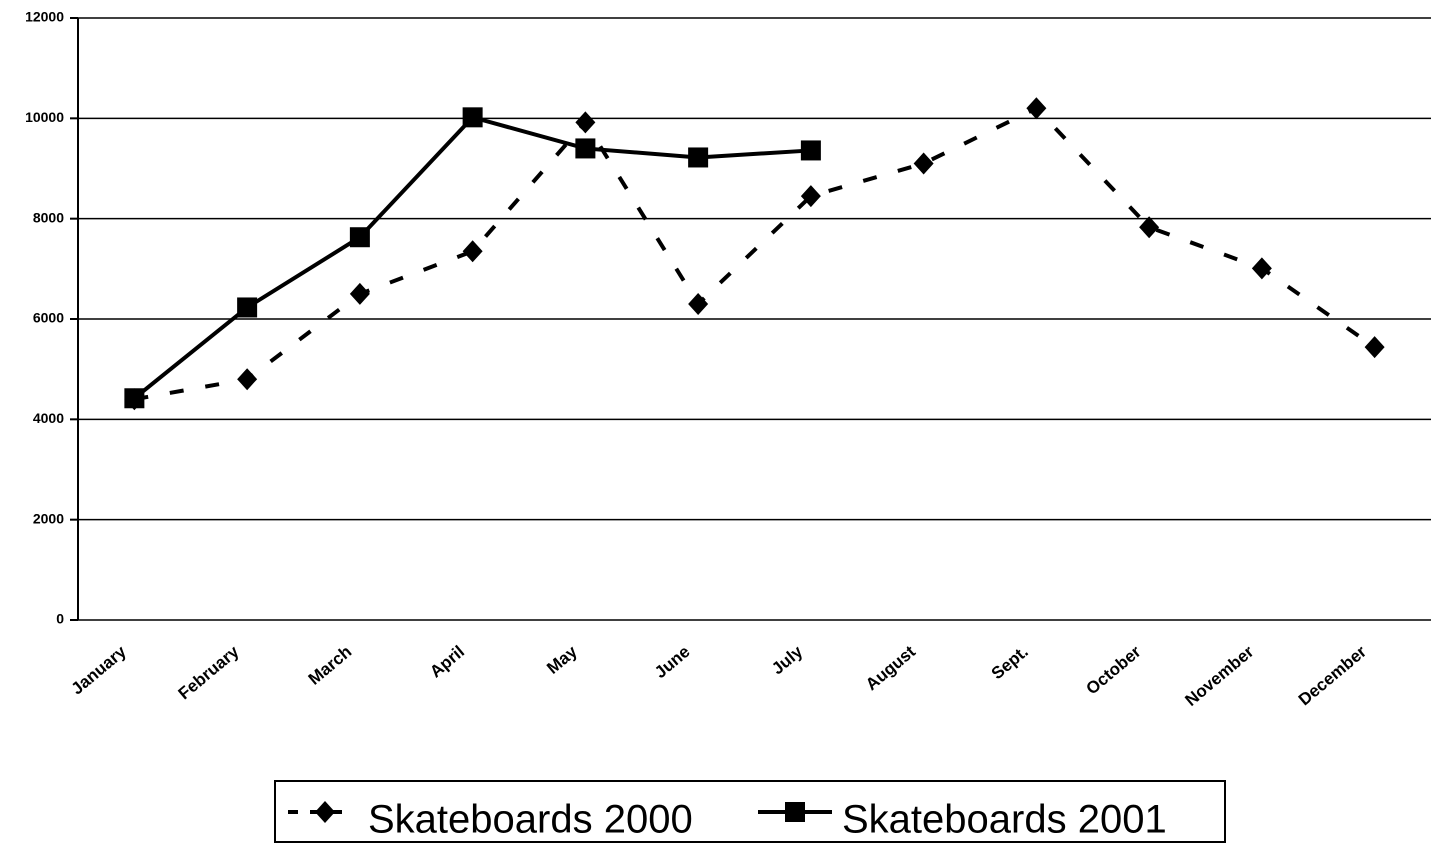 The width and height of the screenshot is (1431, 843). What do you see at coordinates (209, 673) in the screenshot?
I see `x-tick-label: February` at bounding box center [209, 673].